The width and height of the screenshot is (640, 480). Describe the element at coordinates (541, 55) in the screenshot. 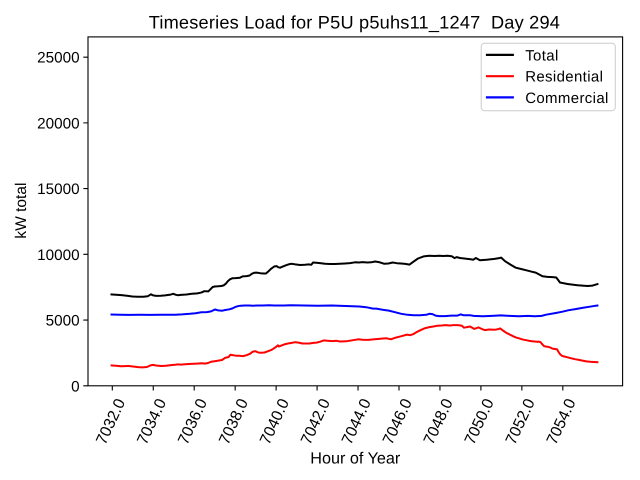

I see `svg-text: Total` at that location.